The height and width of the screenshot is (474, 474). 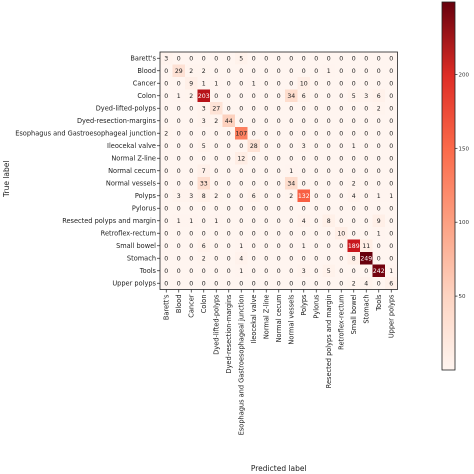 I want to click on x-tick-label: Small bowel, so click(x=354, y=314).